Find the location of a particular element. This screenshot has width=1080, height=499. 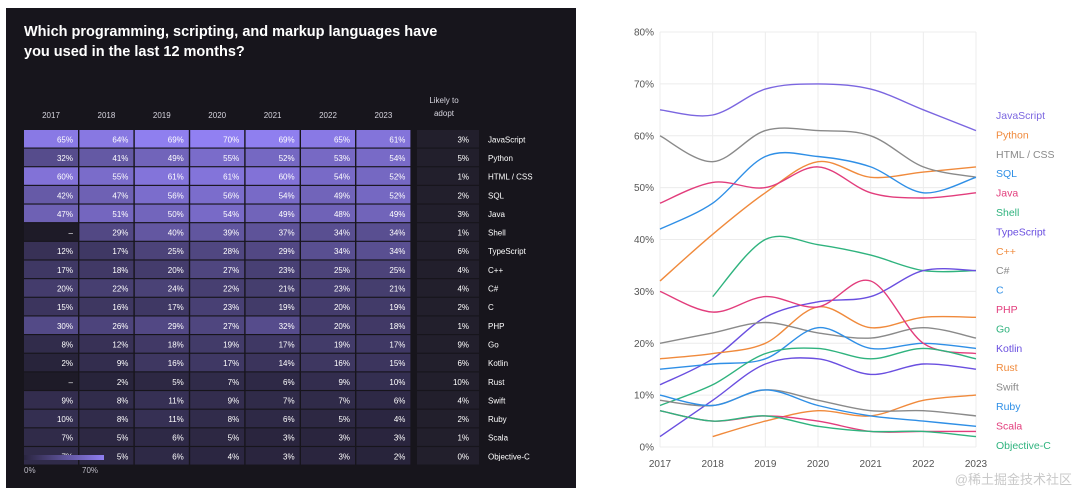

heatmap-cell-value: 18% is located at coordinates (120, 270).